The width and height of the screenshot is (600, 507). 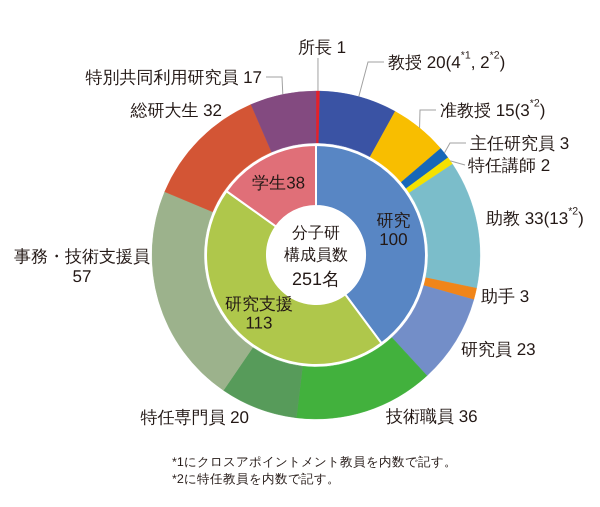 I want to click on annotation: *1にクロスアポイントメント教員を内数で記す。, so click(x=314, y=462).